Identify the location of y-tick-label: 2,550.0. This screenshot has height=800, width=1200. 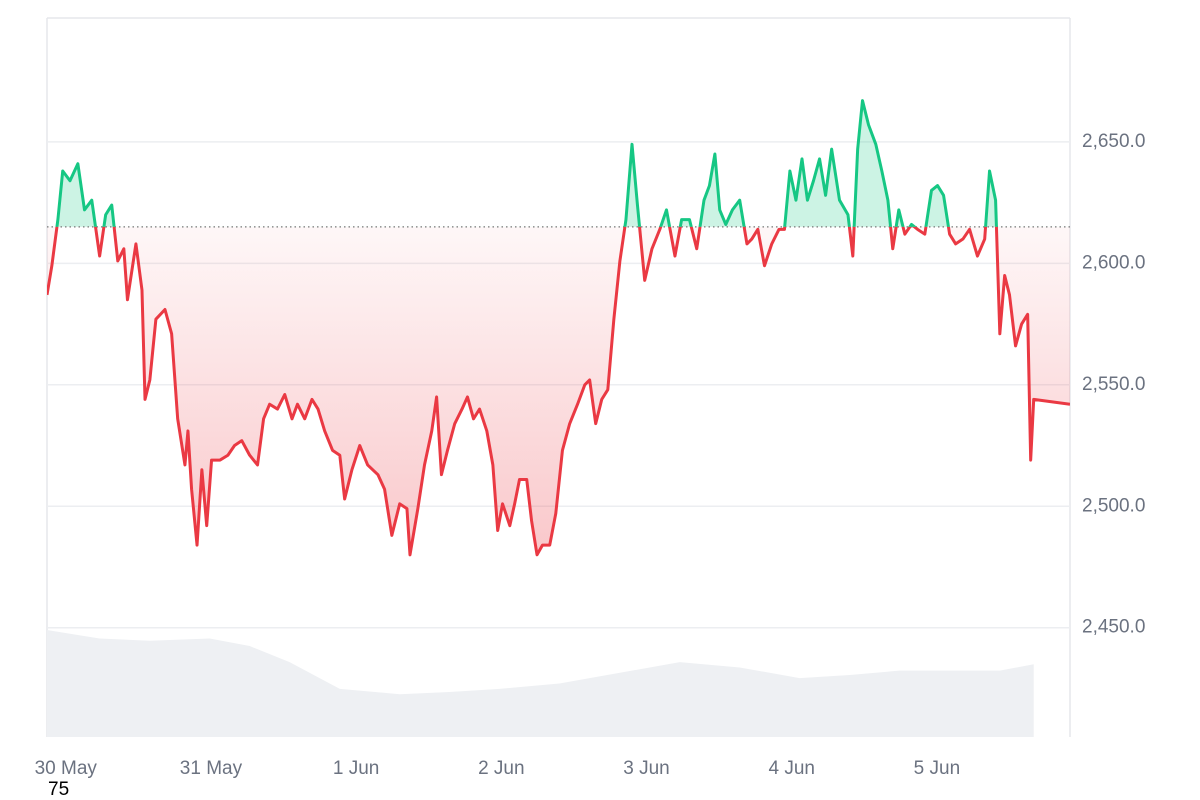
(1113, 384).